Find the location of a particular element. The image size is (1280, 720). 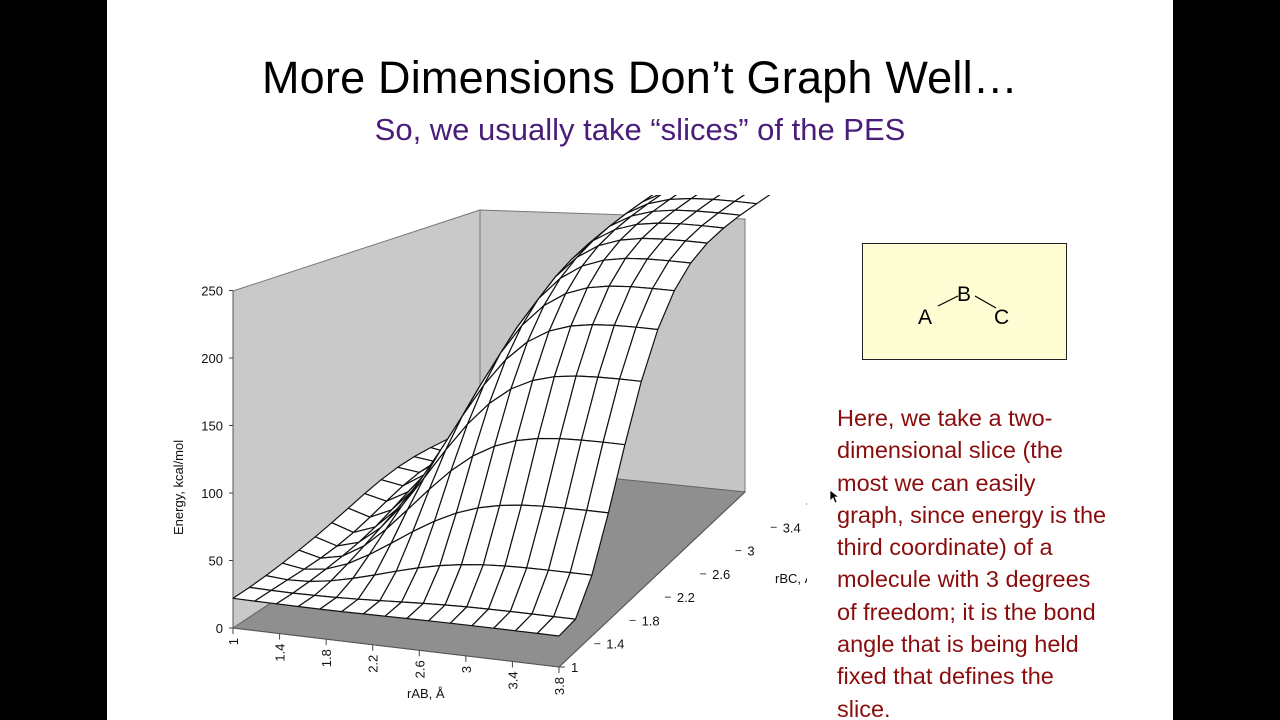

x-tick-label: 1 is located at coordinates (233, 641).